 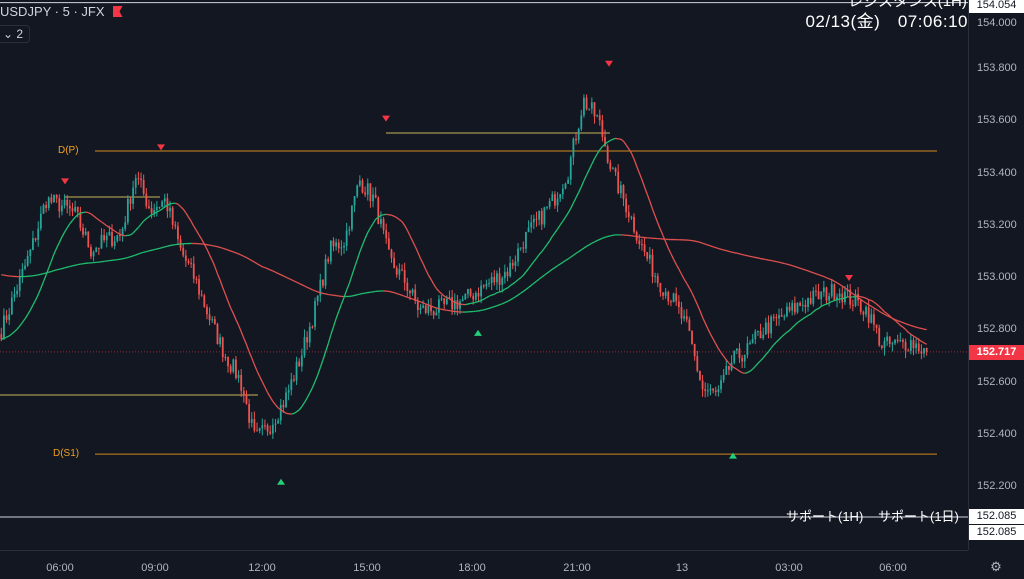 I want to click on indicator-toggle: ⌄ 2, so click(x=15, y=34).